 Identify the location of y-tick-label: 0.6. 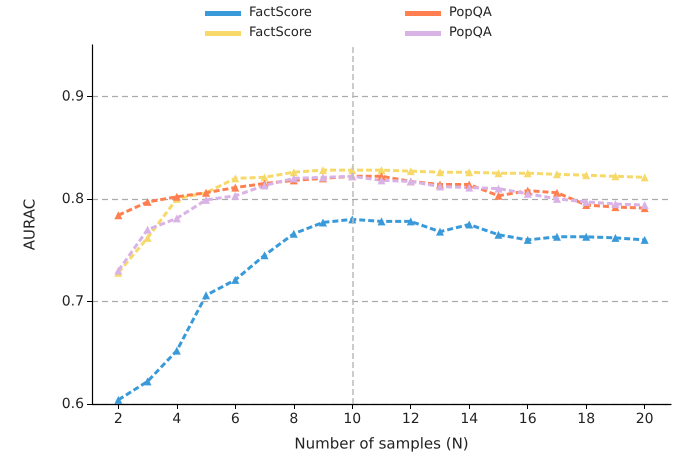
(73, 404).